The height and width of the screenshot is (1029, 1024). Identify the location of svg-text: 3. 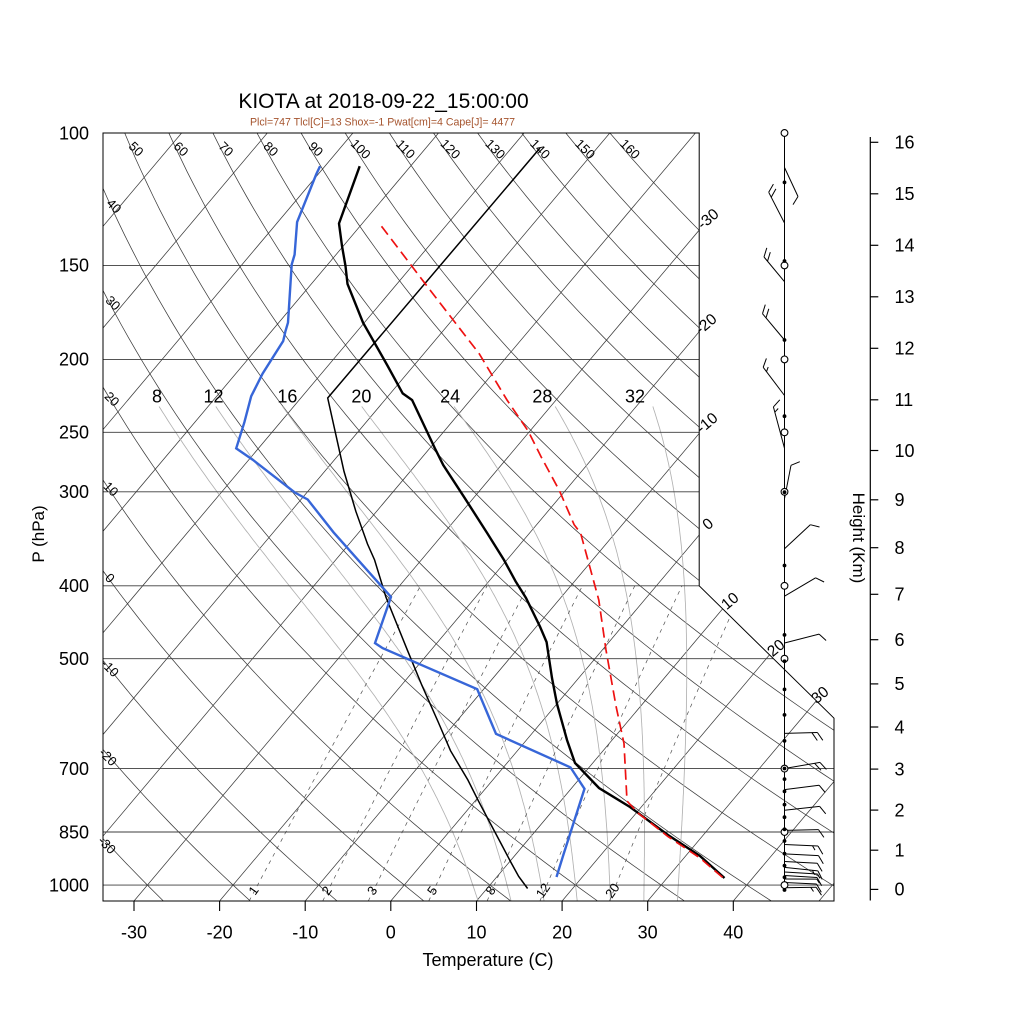
(900, 769).